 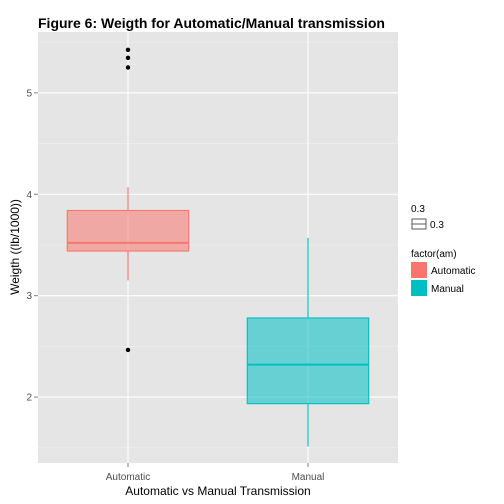 I want to click on legend-key-automatic, so click(x=419, y=270).